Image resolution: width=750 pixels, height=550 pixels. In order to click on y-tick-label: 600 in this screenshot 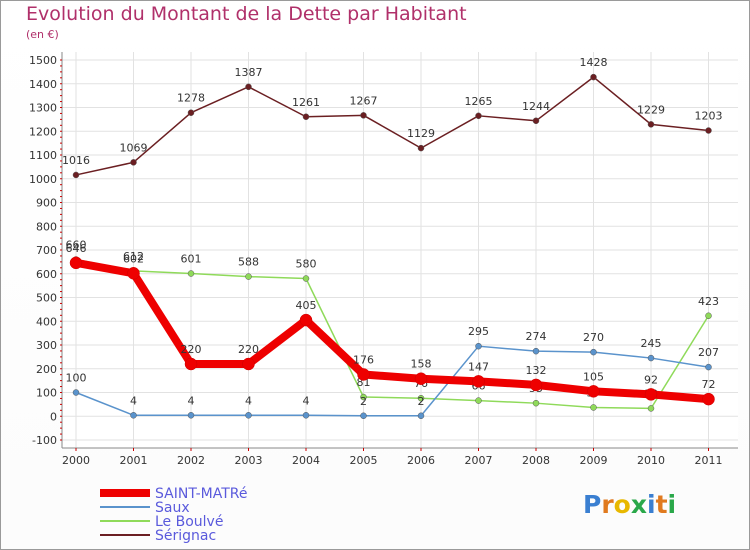, I will do `click(46, 274)`.